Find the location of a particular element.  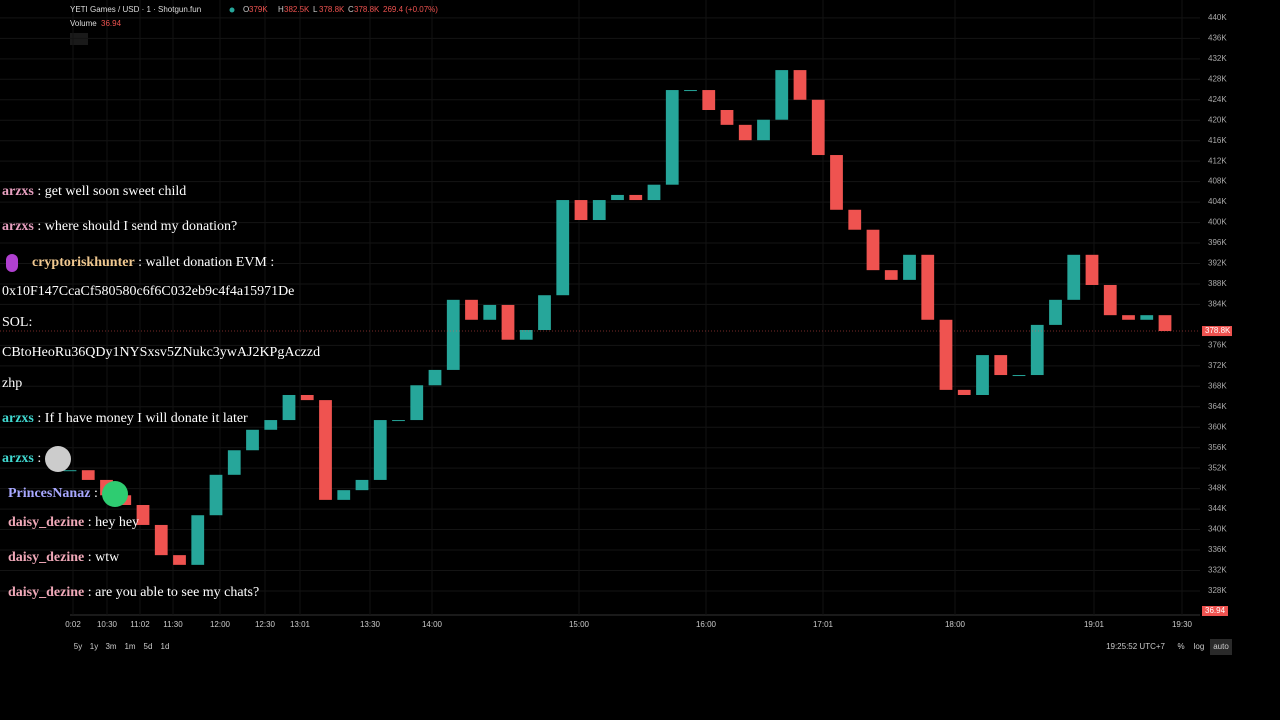

chat-text: zhp is located at coordinates (12, 383).